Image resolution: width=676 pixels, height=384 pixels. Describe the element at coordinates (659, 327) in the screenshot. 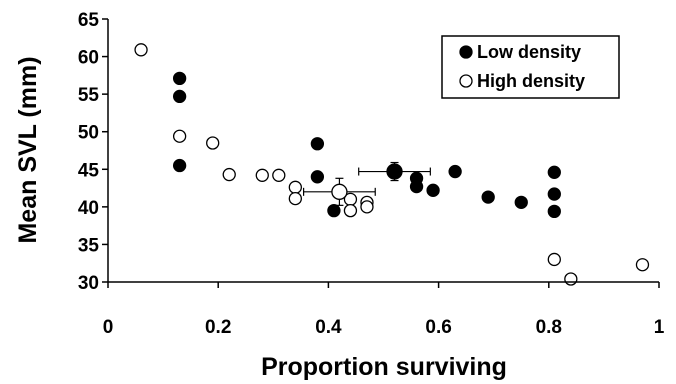

I see `x-tick-label: 1` at that location.